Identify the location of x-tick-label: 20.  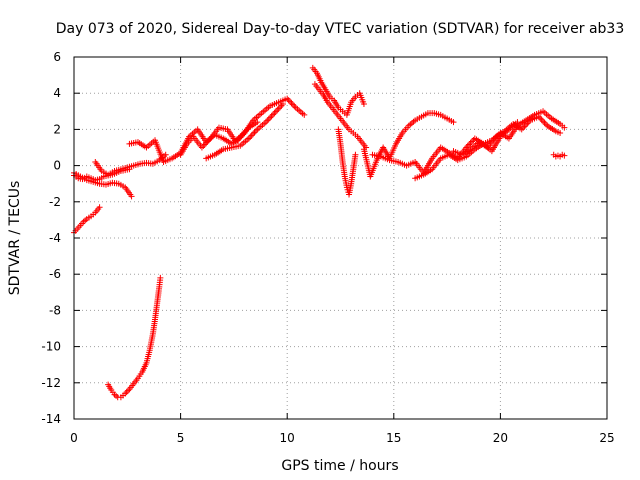
(500, 438).